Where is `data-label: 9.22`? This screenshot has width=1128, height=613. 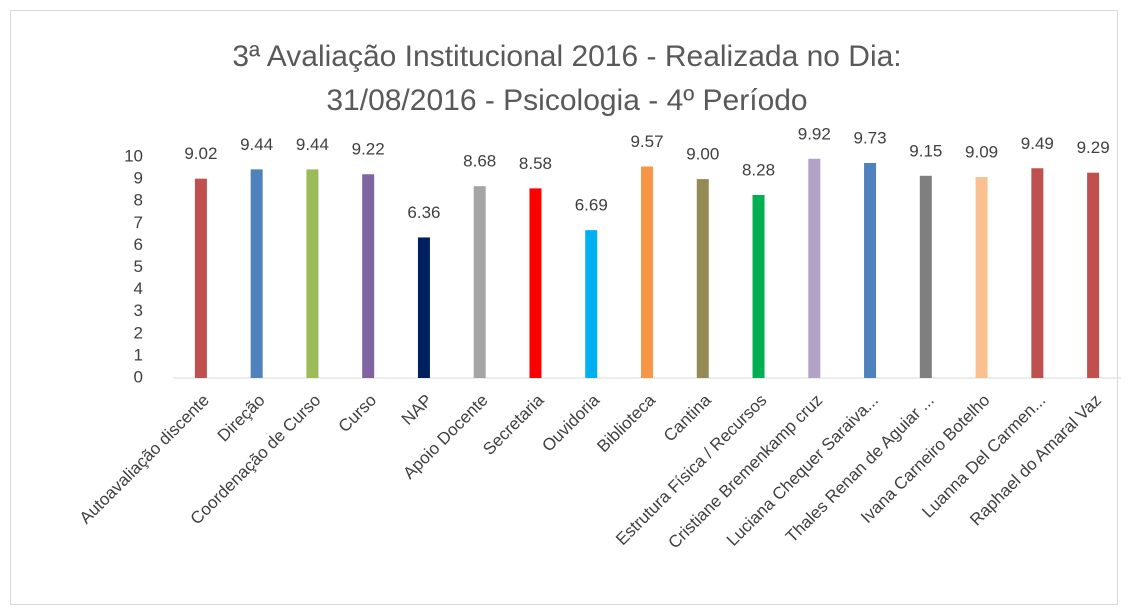 data-label: 9.22 is located at coordinates (368, 149).